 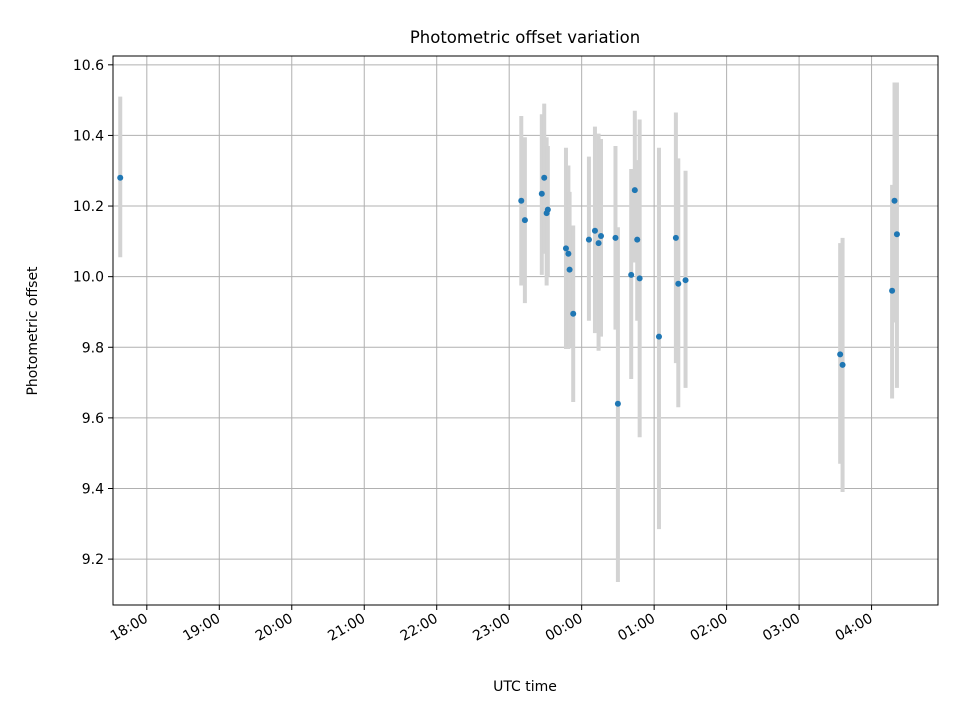 What do you see at coordinates (88, 207) in the screenshot?
I see `y-tick-label: 10.2` at bounding box center [88, 207].